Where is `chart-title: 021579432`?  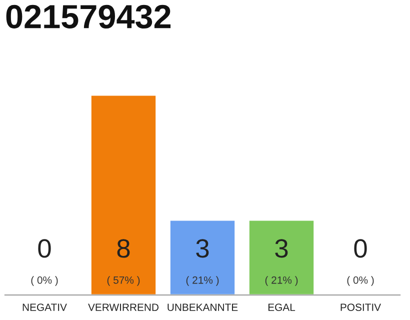
chart-title: 021579432 is located at coordinates (88, 16).